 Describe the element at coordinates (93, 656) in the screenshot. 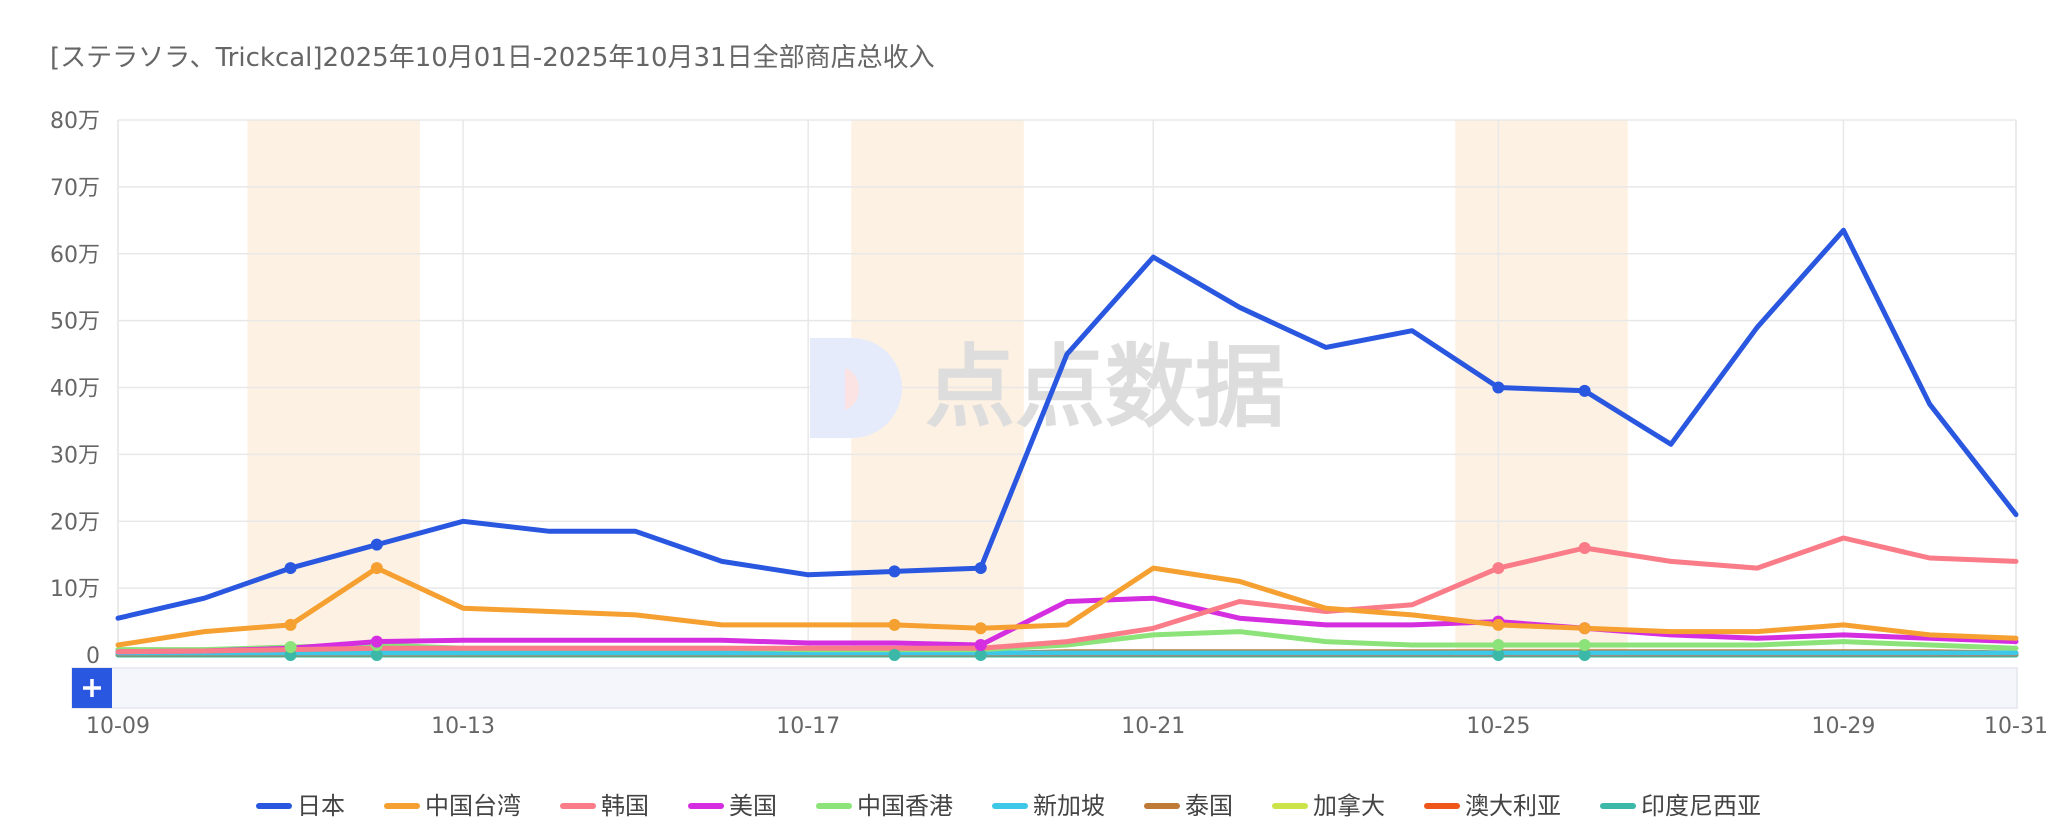

I see `y-tick-label: 0` at that location.